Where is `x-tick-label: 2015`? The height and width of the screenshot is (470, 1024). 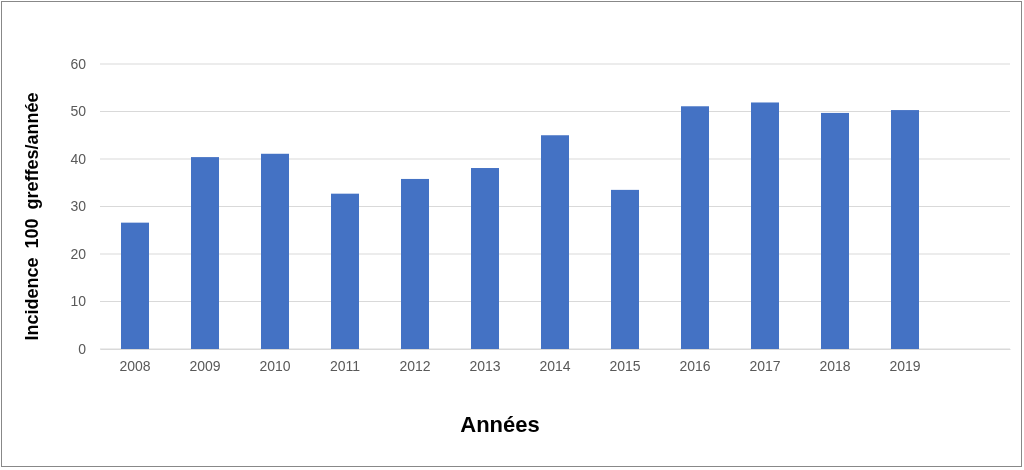 x-tick-label: 2015 is located at coordinates (625, 365).